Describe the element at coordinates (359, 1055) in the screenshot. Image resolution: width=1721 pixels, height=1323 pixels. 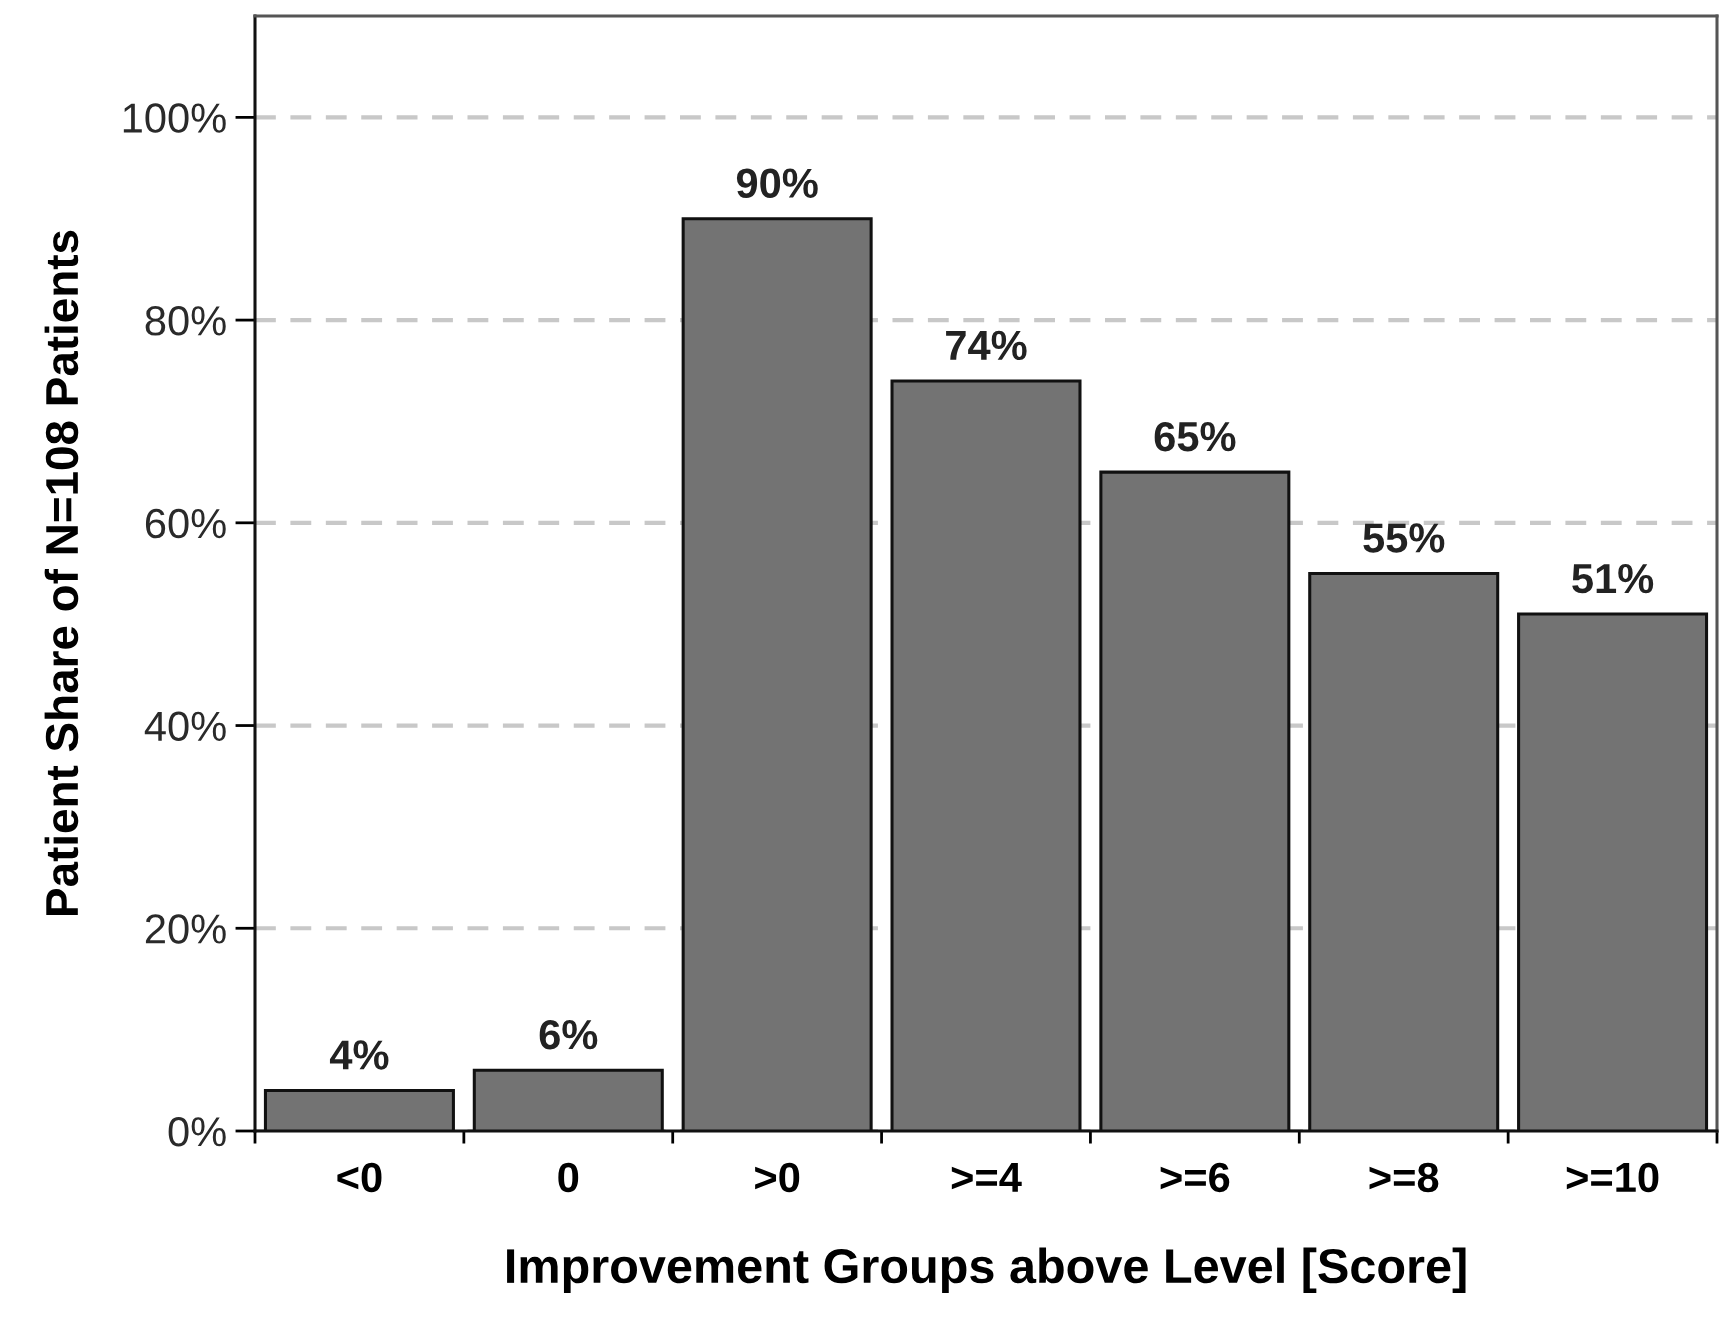
I see `data-label: 4%` at that location.